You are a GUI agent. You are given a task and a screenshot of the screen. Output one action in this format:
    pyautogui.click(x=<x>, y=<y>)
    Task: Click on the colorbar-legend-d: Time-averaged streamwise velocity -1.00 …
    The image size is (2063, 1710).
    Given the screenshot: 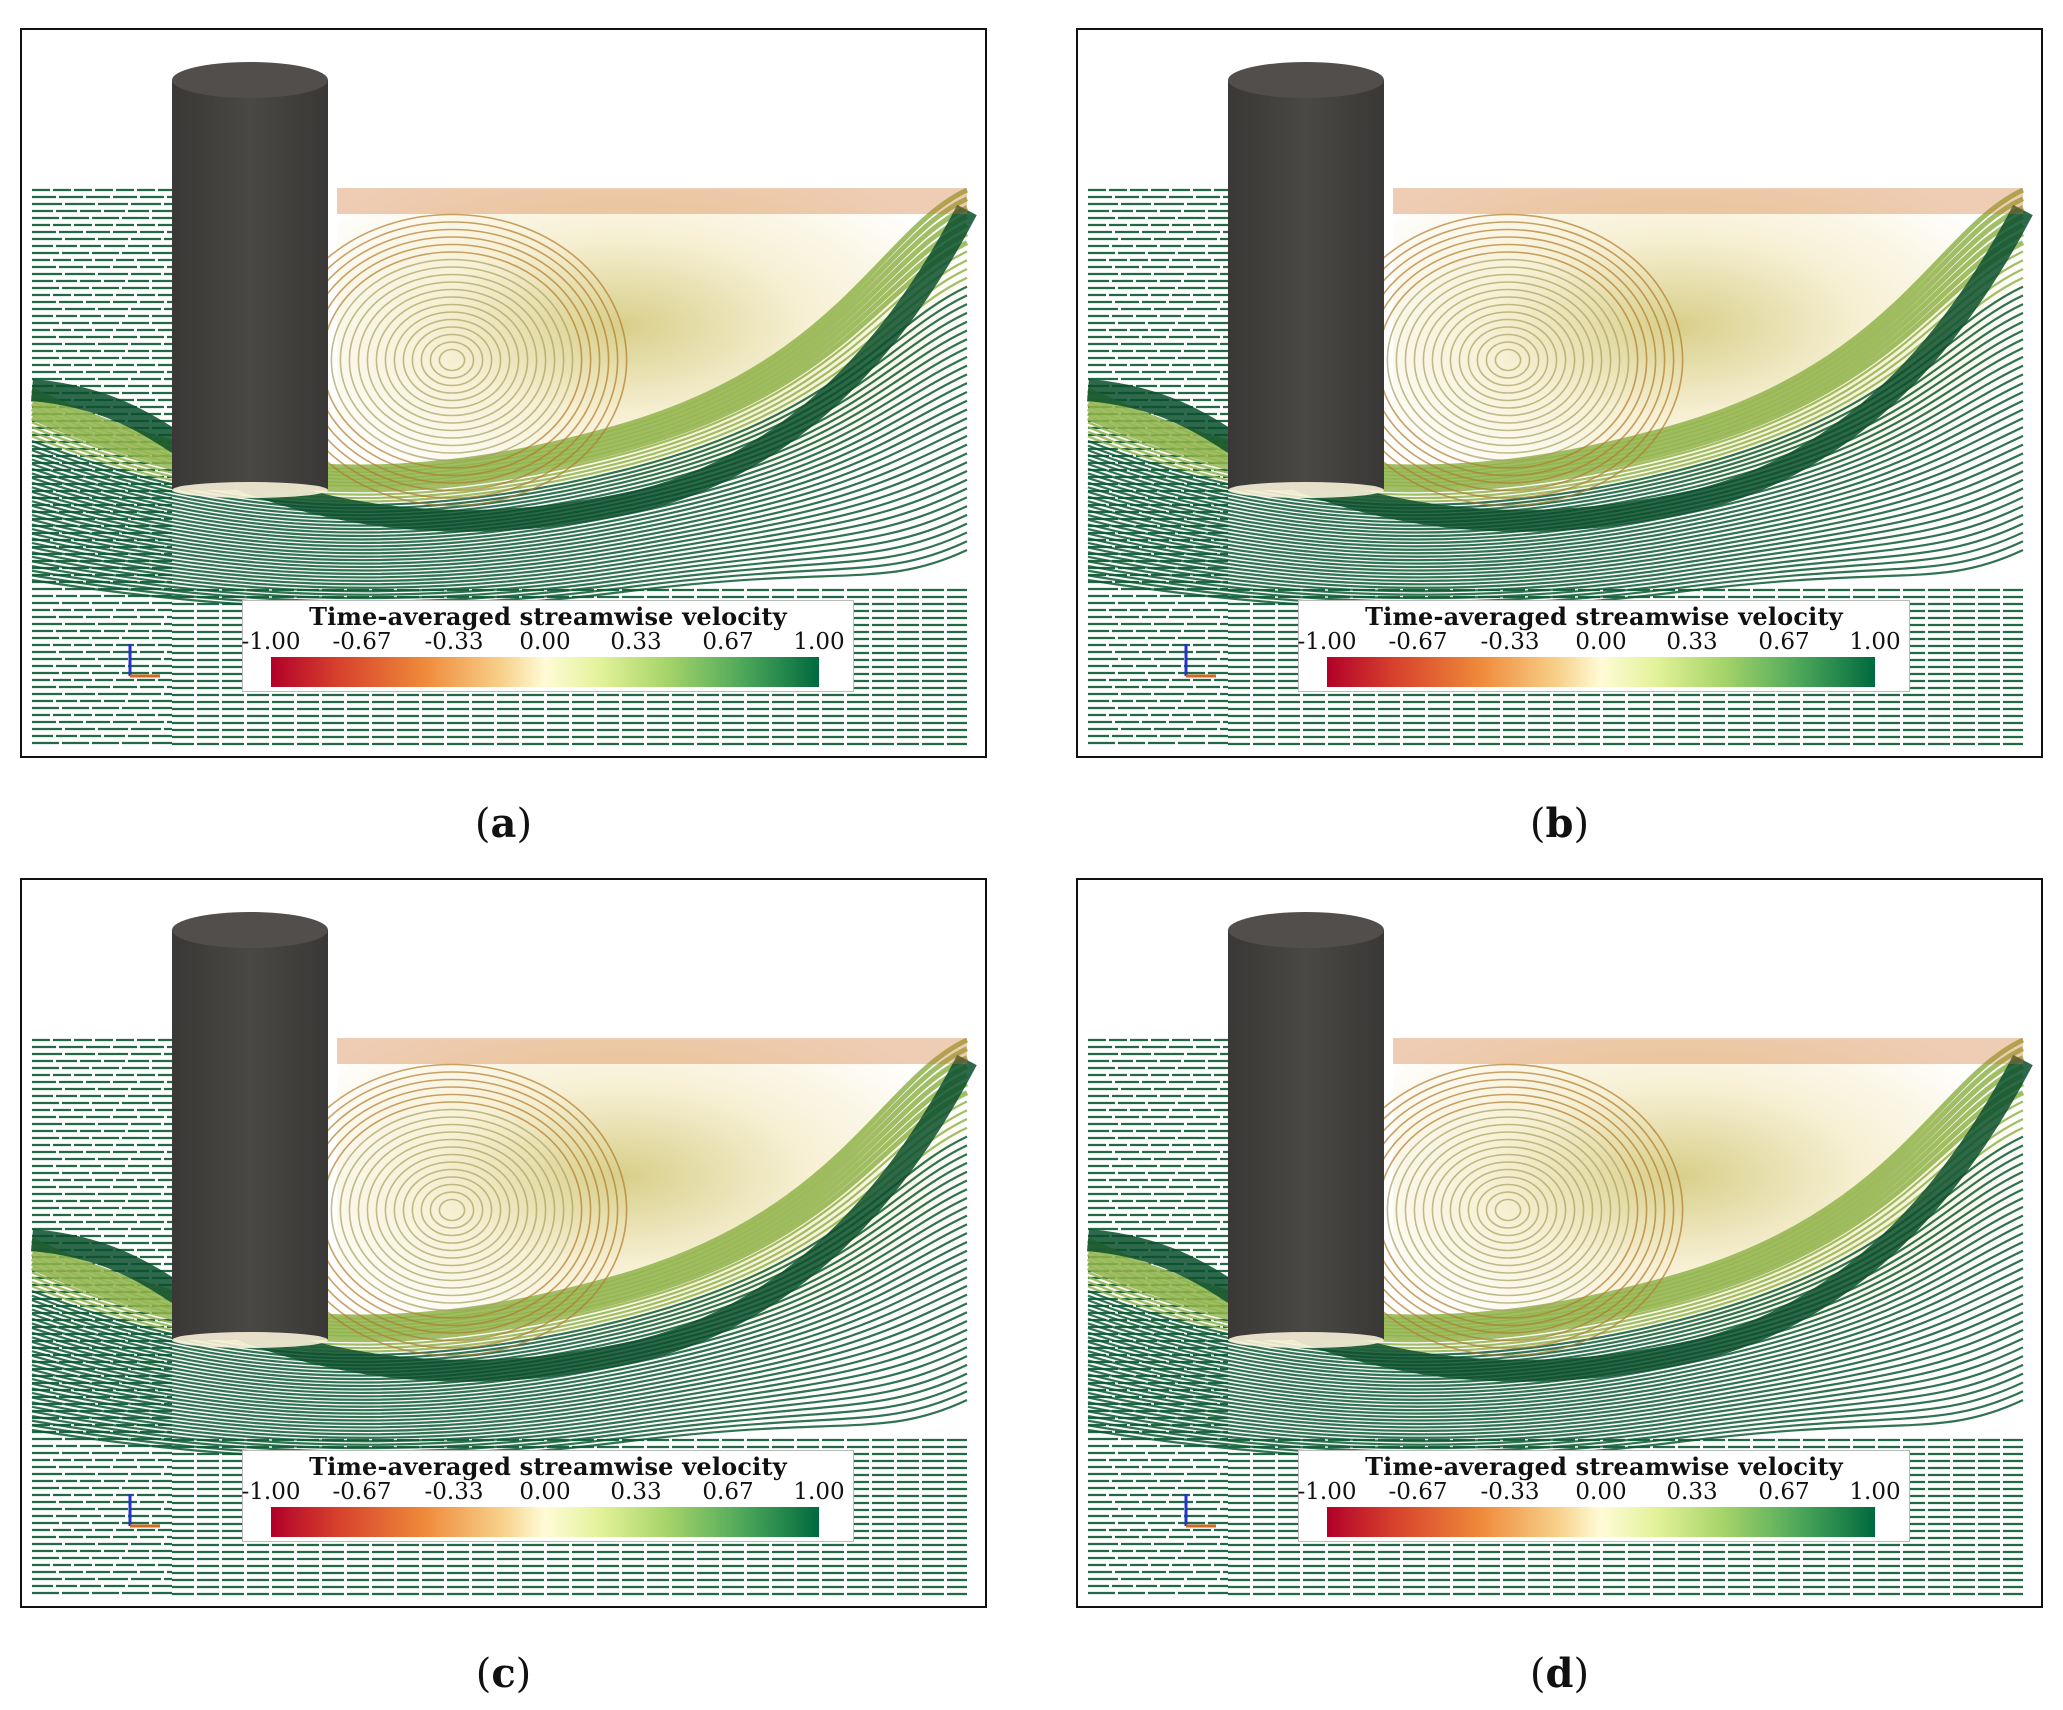 What is the action you would take?
    pyautogui.click(x=1604, y=1496)
    